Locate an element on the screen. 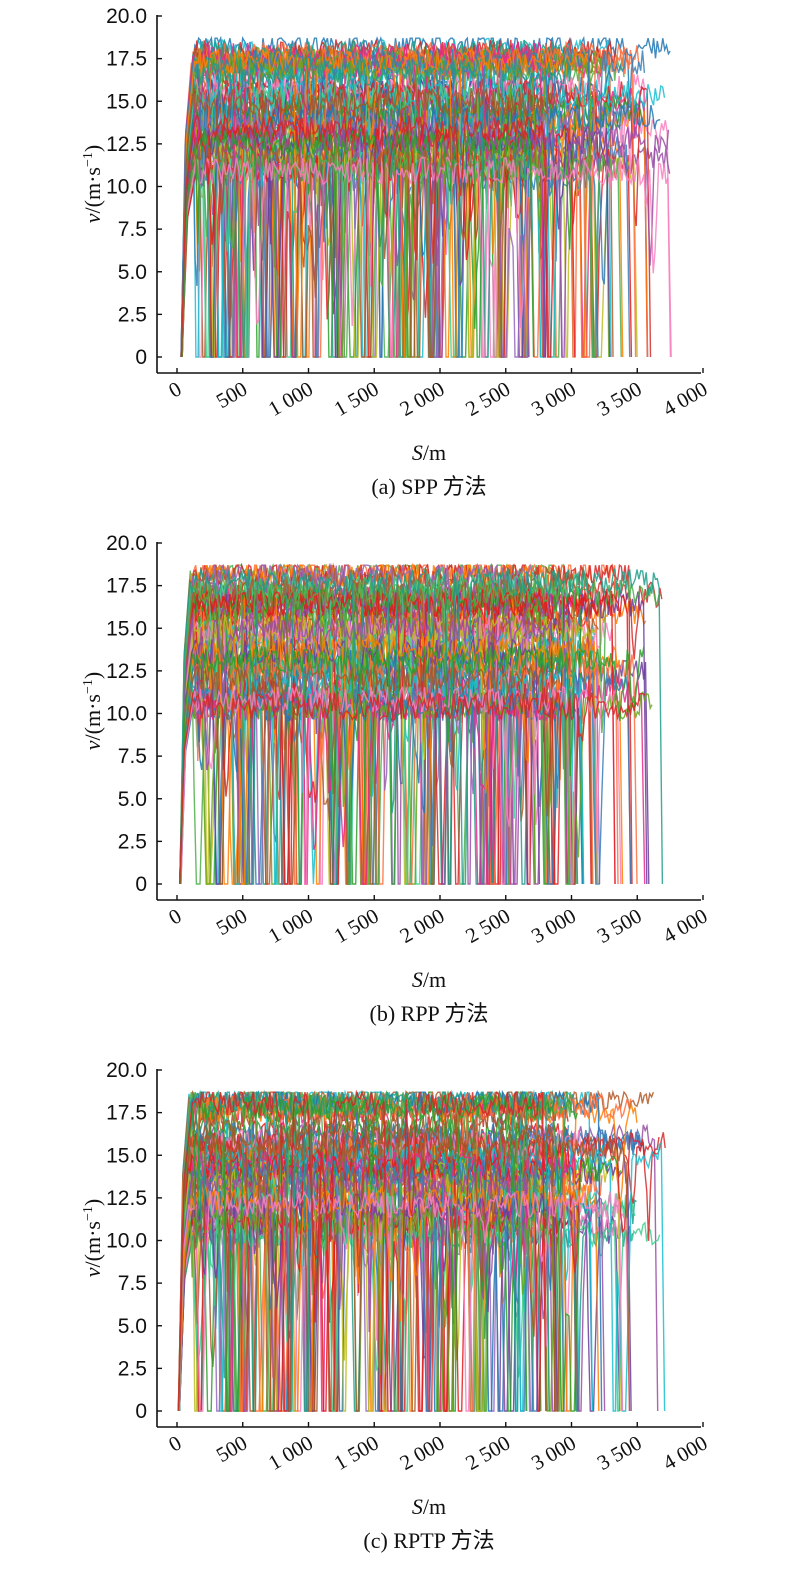 Image resolution: width=800 pixels, height=1582 pixels. x-tick-label: 1 000 is located at coordinates (290, 399).